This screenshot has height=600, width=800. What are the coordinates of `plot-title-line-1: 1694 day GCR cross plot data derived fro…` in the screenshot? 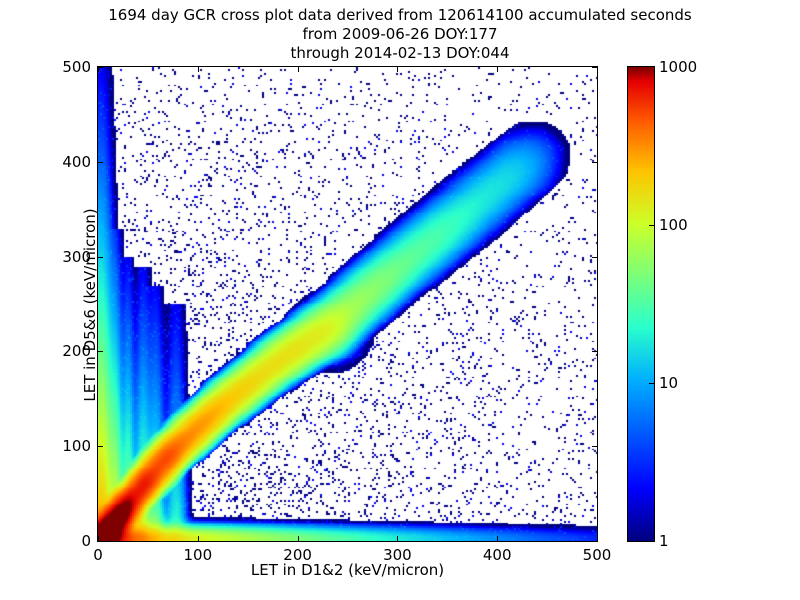 It's located at (400, 15).